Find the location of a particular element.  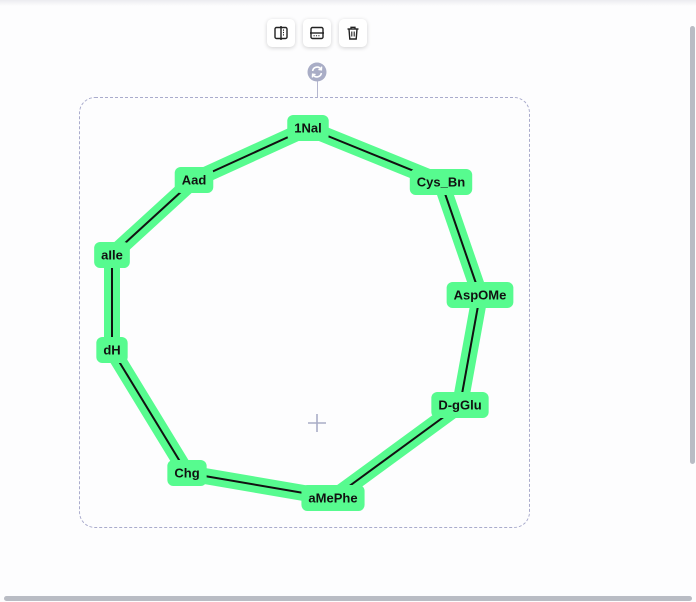

vertical-scrollbar is located at coordinates (692, 245).